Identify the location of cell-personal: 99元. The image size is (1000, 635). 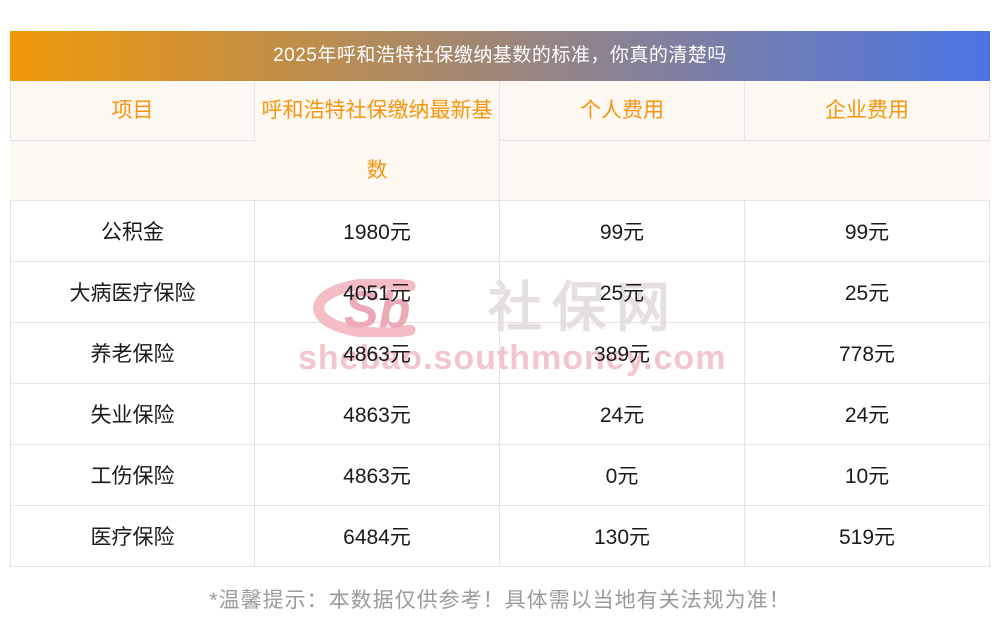
(622, 231).